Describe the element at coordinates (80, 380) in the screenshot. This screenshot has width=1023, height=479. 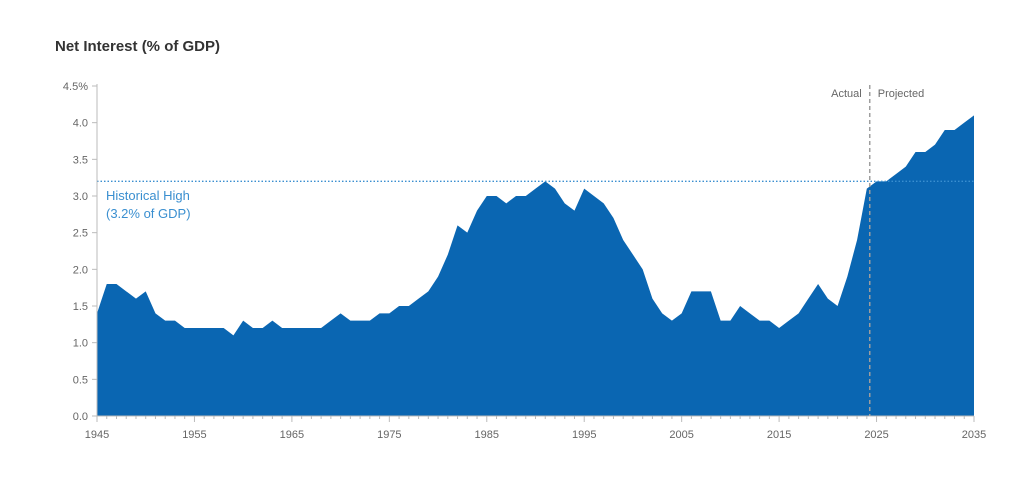
I see `y-tick-label: 0.5` at that location.